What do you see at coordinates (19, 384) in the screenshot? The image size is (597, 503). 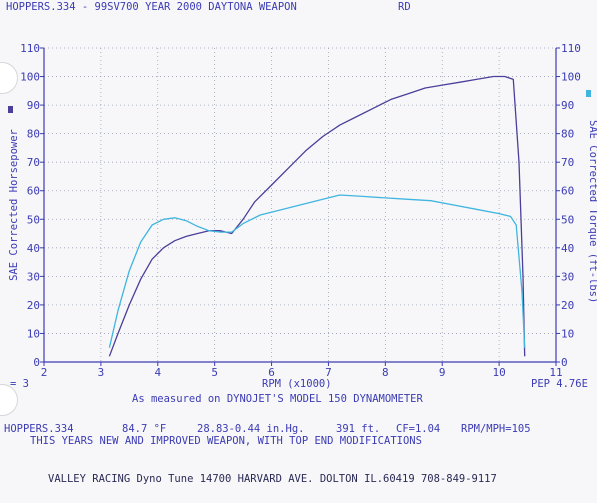 I see `smoothing-label: = 3` at bounding box center [19, 384].